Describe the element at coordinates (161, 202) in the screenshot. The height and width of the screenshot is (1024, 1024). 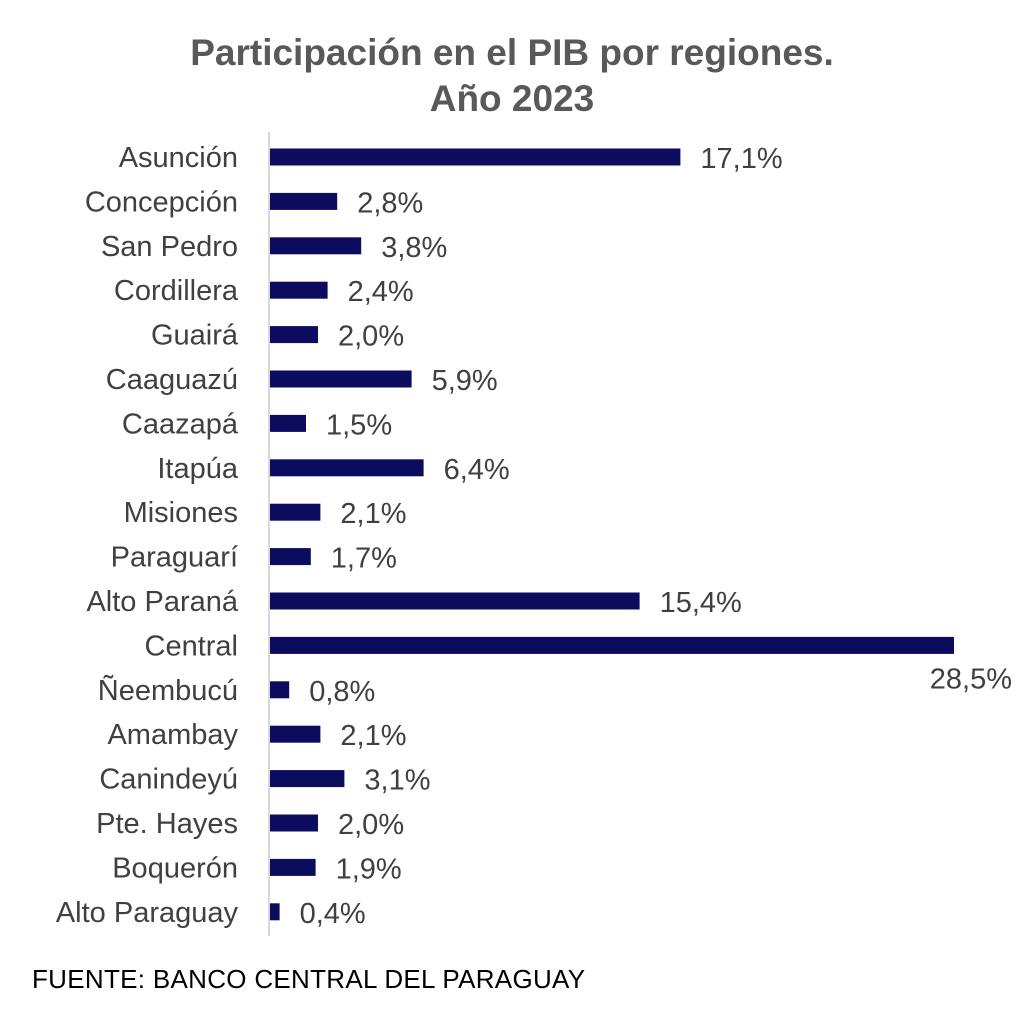
I see `category-label: Concepción` at that location.